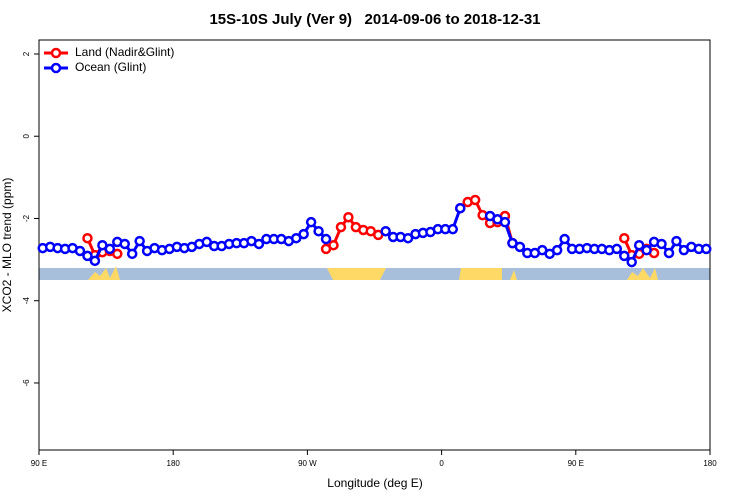  What do you see at coordinates (26, 53) in the screenshot?
I see `y-tick-label: 2` at bounding box center [26, 53].